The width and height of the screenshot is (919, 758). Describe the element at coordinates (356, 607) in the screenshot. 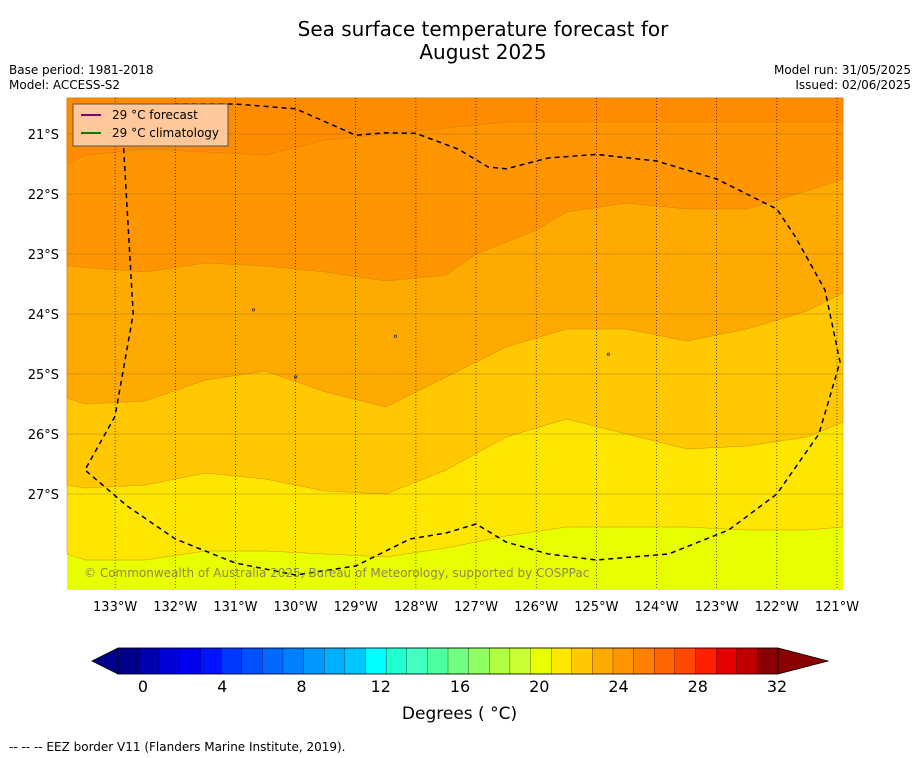

I see `x-tick-label: 129°W` at that location.